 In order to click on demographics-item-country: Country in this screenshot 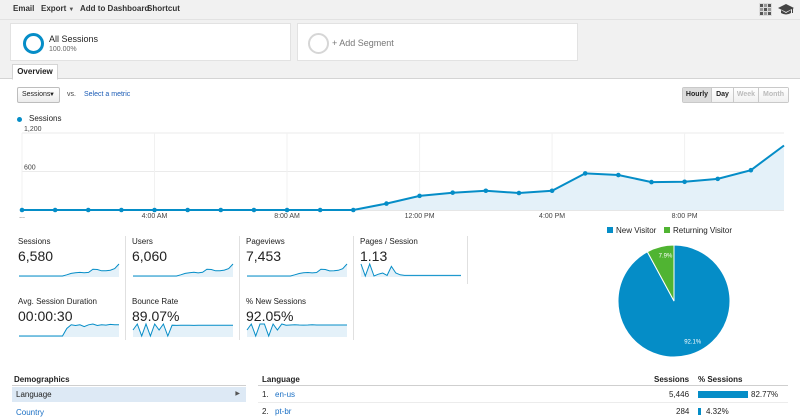, I will do `click(30, 412)`.